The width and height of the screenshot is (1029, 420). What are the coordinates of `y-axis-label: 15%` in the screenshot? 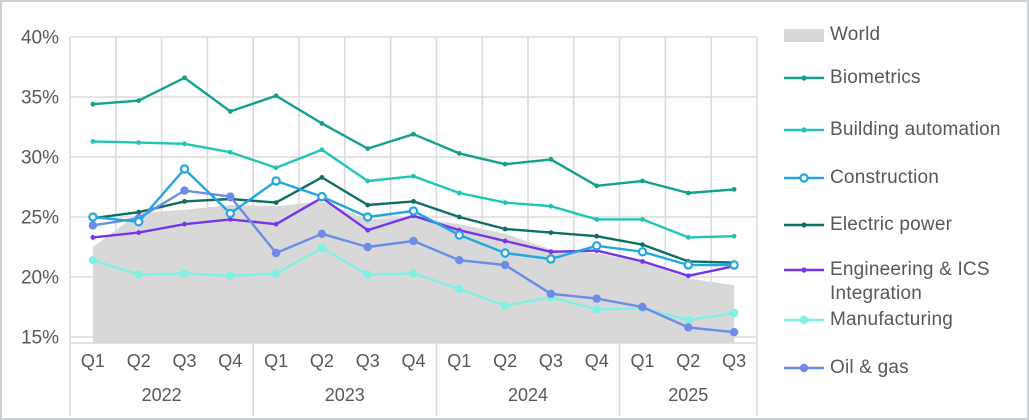 It's located at (40, 338).